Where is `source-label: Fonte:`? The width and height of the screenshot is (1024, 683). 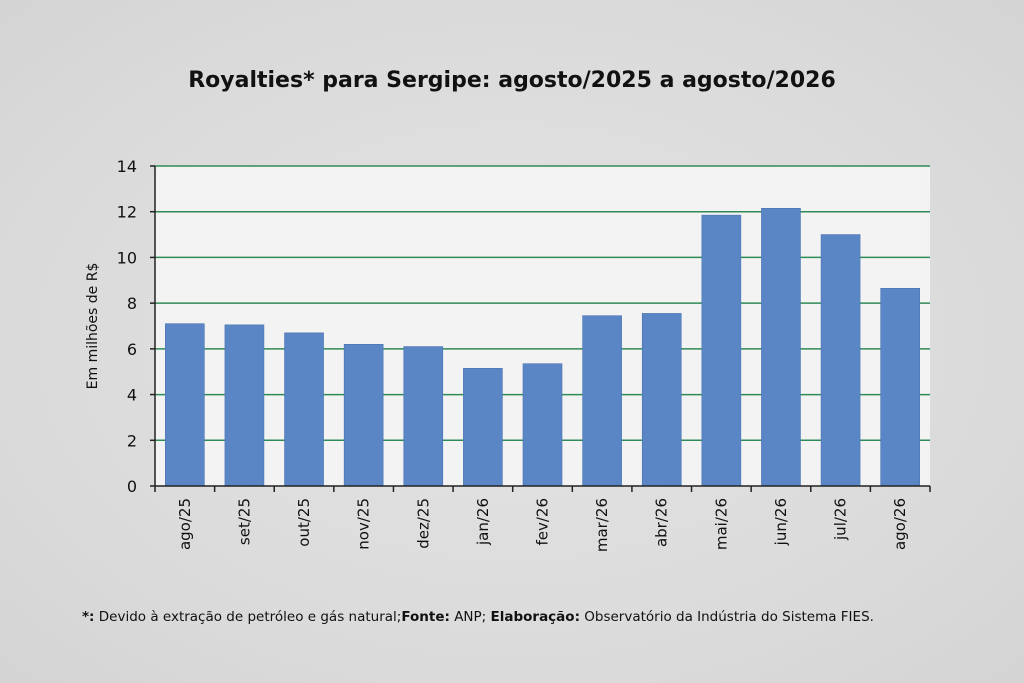 source-label: Fonte: is located at coordinates (425, 617).